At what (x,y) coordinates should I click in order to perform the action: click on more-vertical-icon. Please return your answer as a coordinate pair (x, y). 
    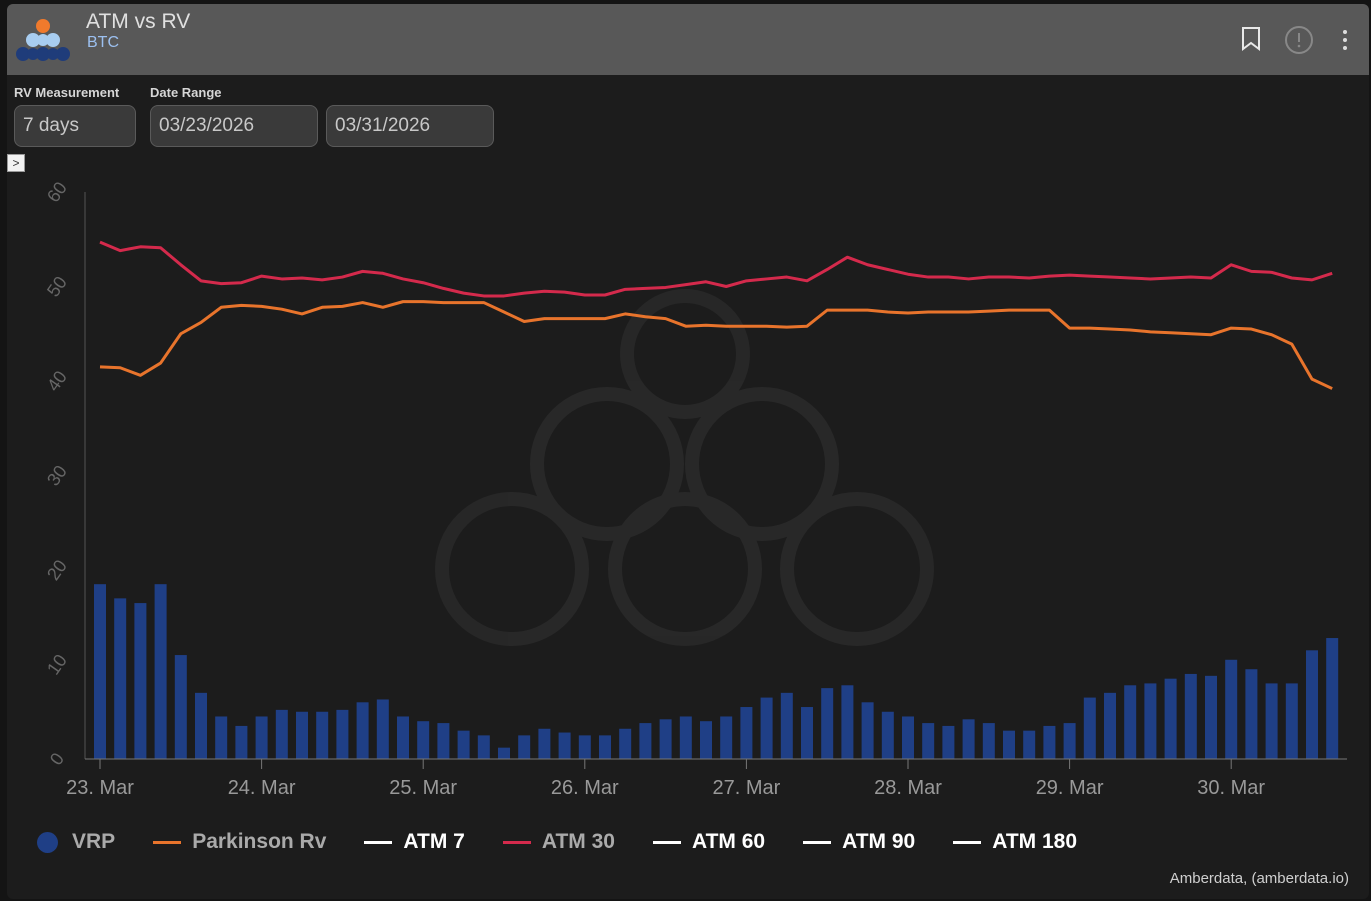
    Looking at the image, I should click on (1345, 40).